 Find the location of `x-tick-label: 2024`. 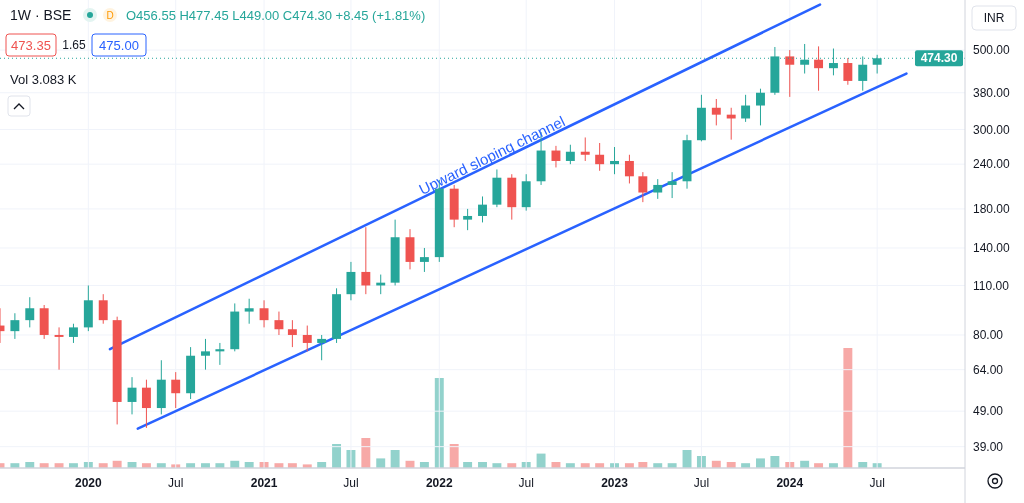

x-tick-label: 2024 is located at coordinates (790, 483).